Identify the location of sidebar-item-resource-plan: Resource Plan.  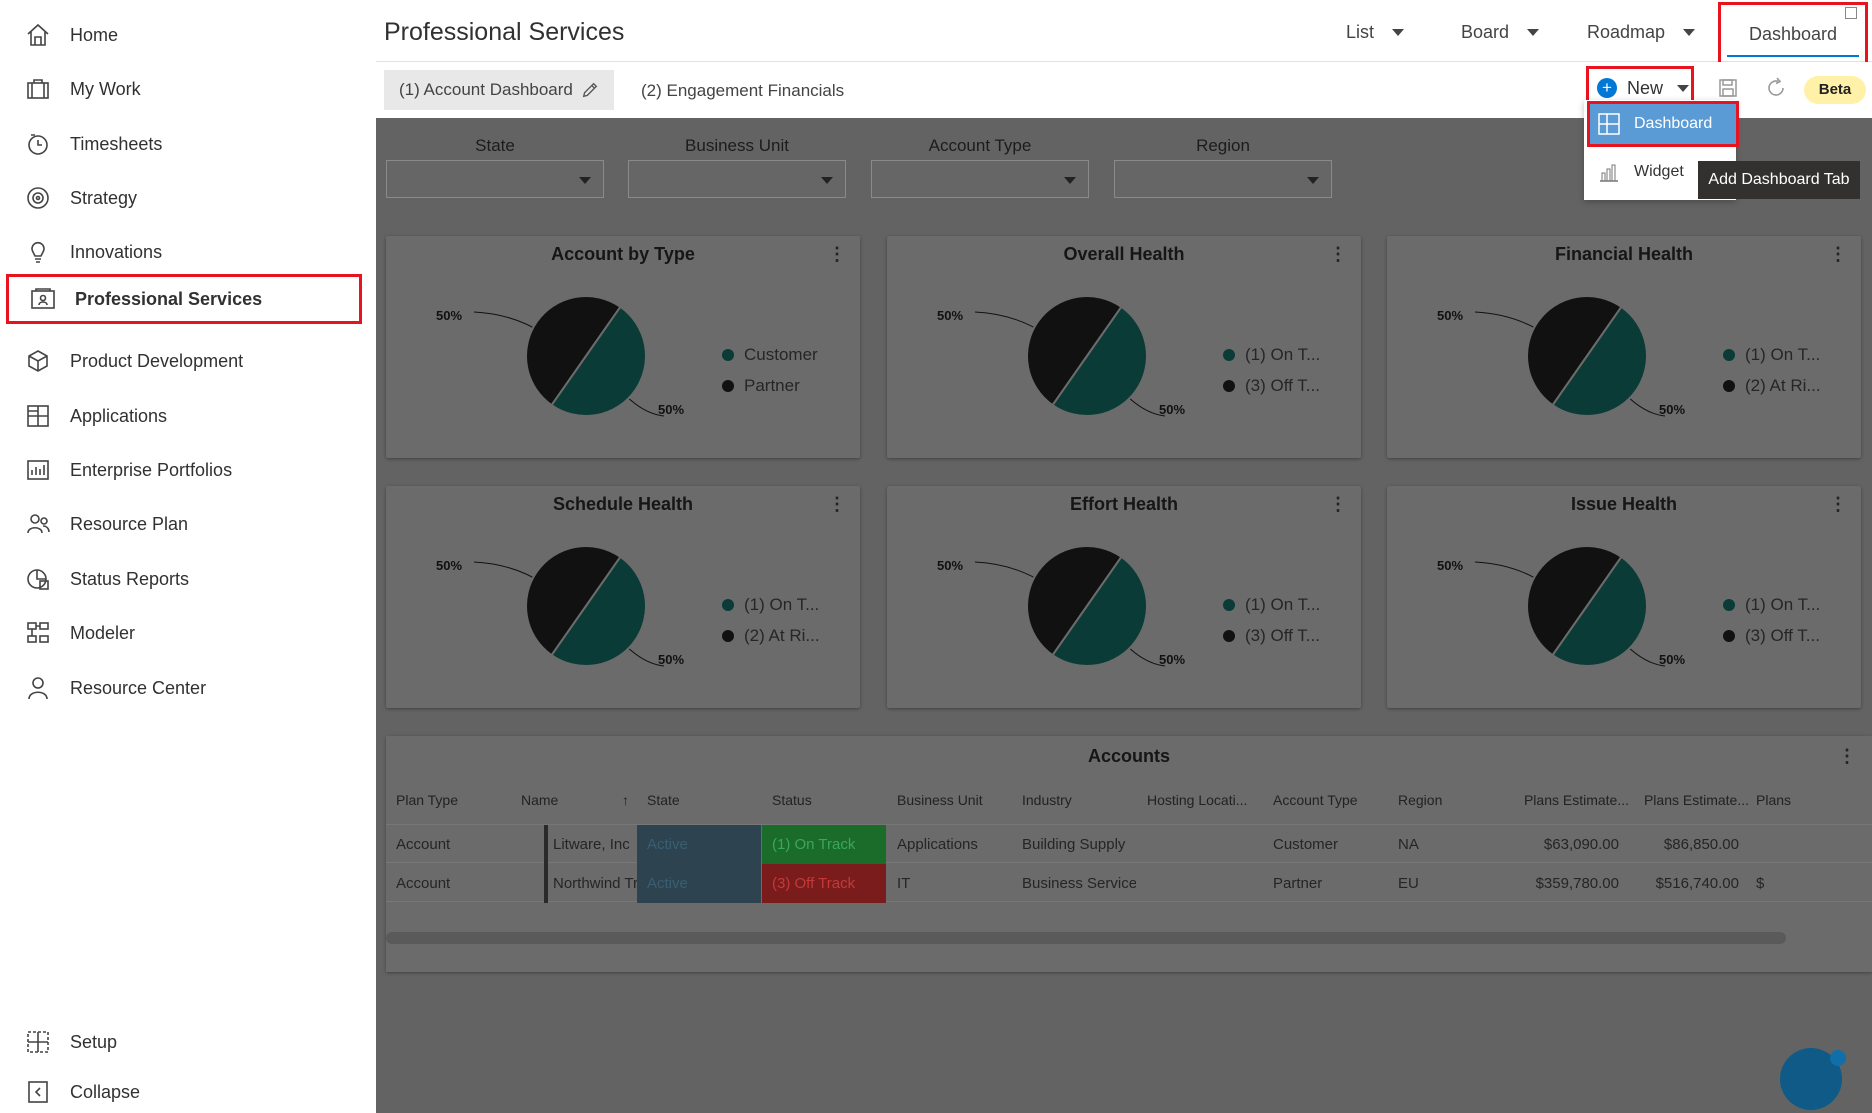
(188, 524).